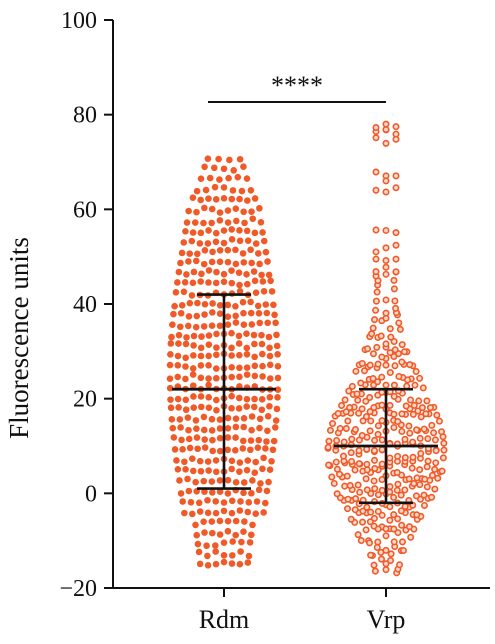  Describe the element at coordinates (85, 400) in the screenshot. I see `y-tick-label: 20` at that location.